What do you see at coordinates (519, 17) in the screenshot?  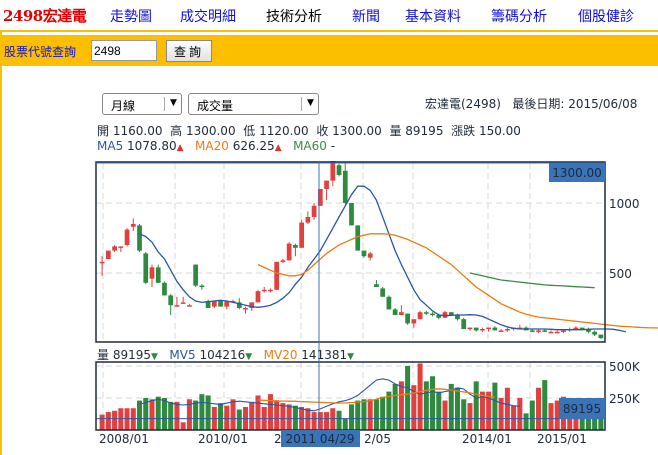 I see `nav-link: 籌碼分析` at bounding box center [519, 17].